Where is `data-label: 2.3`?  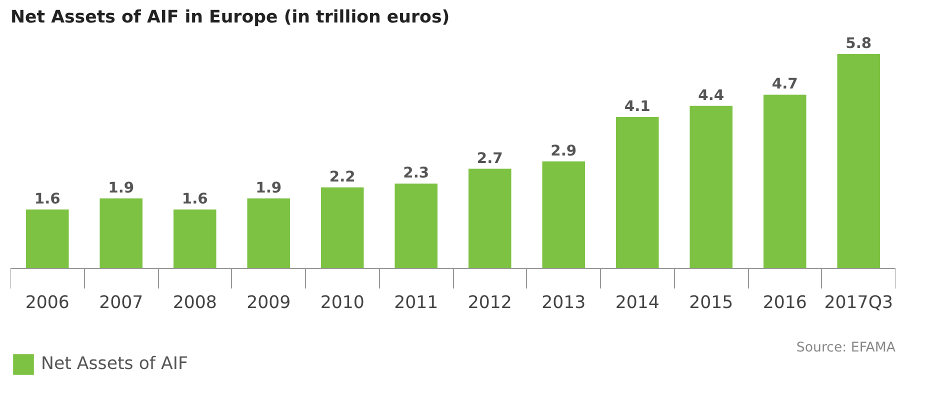 data-label: 2.3 is located at coordinates (416, 173).